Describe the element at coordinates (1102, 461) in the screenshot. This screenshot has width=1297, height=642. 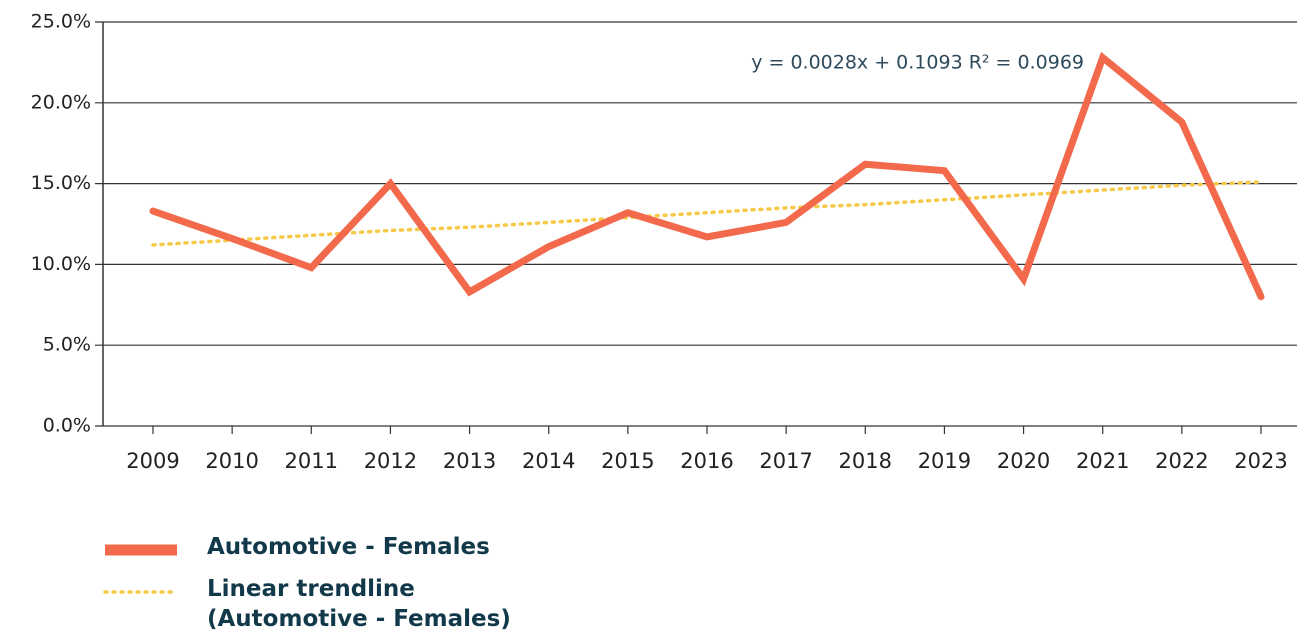
I see `x-tick-label: 2021` at that location.